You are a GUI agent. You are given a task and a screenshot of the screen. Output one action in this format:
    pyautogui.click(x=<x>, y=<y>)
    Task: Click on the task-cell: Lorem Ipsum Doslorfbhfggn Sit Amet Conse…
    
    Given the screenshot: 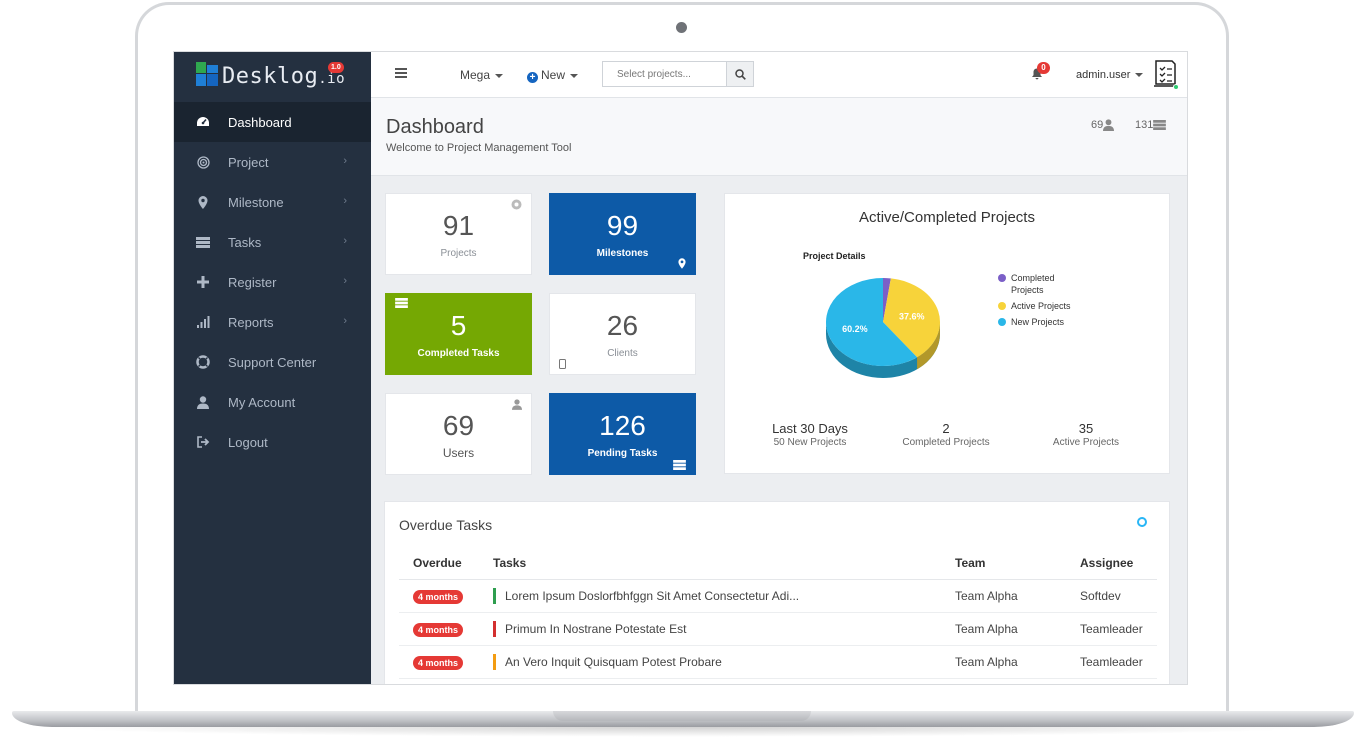 What is the action you would take?
    pyautogui.click(x=724, y=596)
    